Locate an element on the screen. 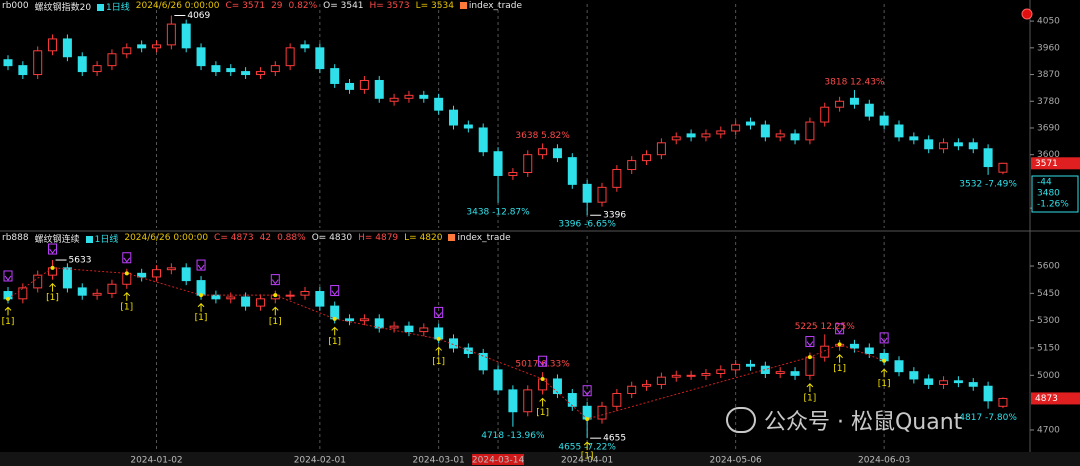  x-tick-label: 2024-03-14 is located at coordinates (498, 461).